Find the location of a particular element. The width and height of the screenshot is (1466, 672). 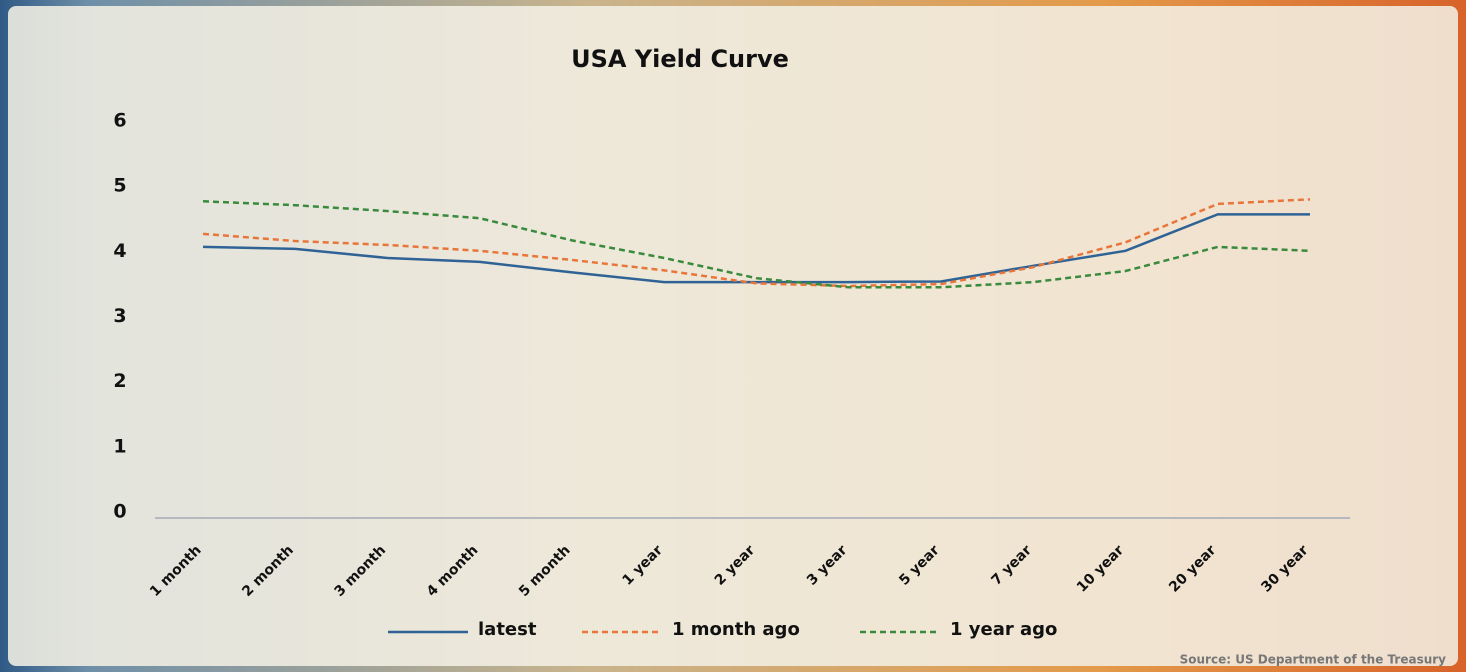

y-tick-label: 5 is located at coordinates (119, 186).